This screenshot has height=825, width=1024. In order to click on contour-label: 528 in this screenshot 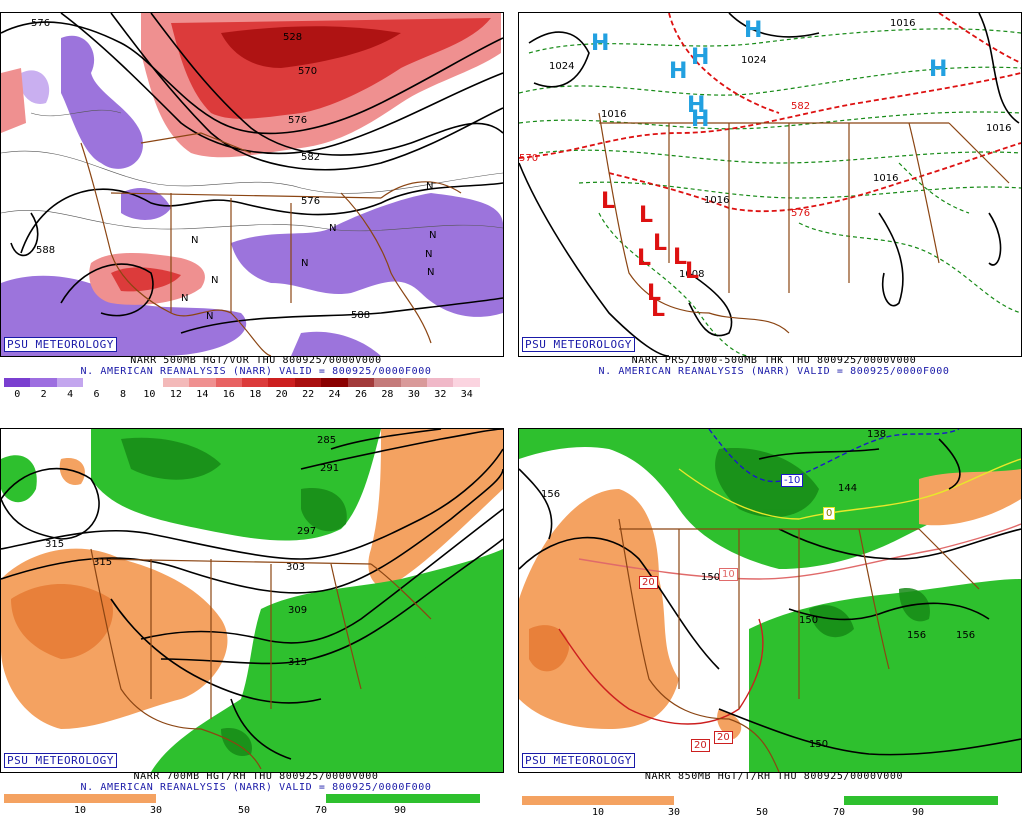, I will do `click(293, 37)`.